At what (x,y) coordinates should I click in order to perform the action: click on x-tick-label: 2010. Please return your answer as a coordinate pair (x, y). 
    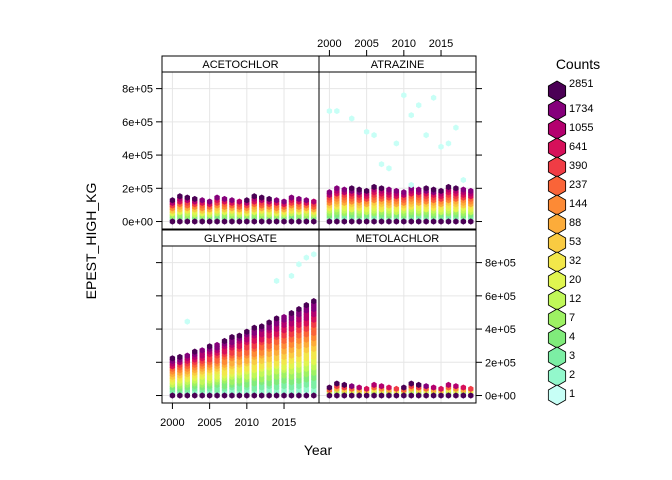
    Looking at the image, I should click on (247, 423).